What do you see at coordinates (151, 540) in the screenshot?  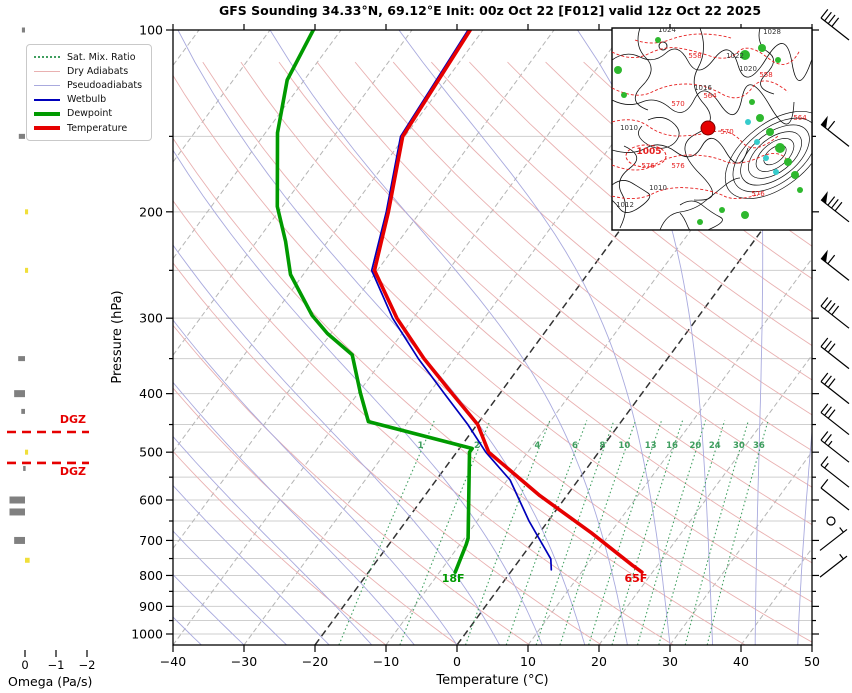 I see `svg-text: 700` at bounding box center [151, 540].